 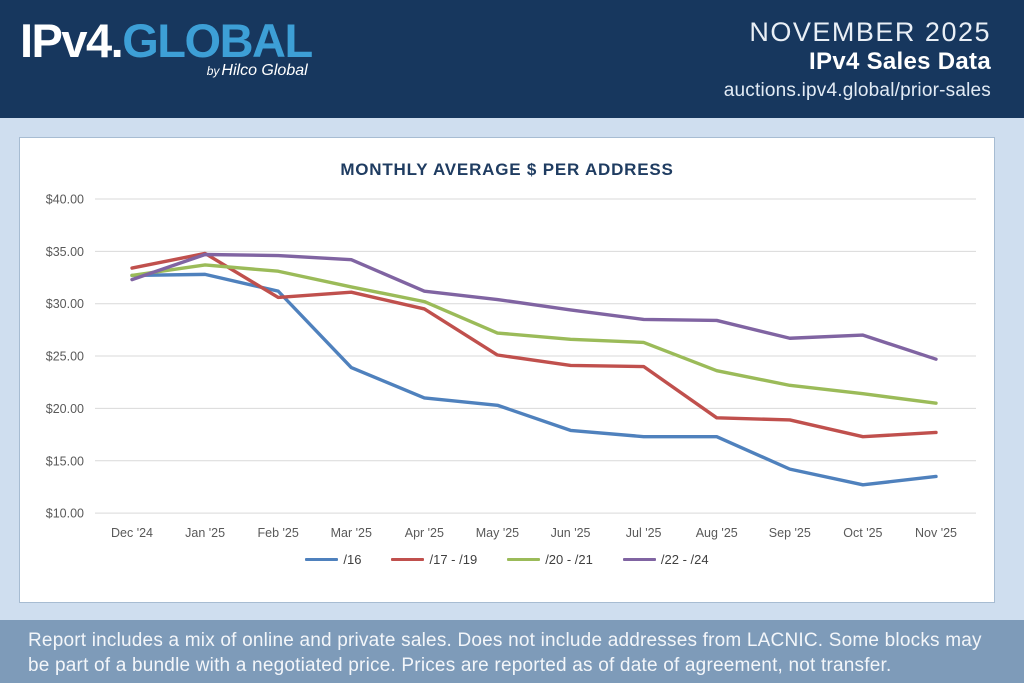 I want to click on logo-text-global: GLOBAL, so click(x=217, y=40).